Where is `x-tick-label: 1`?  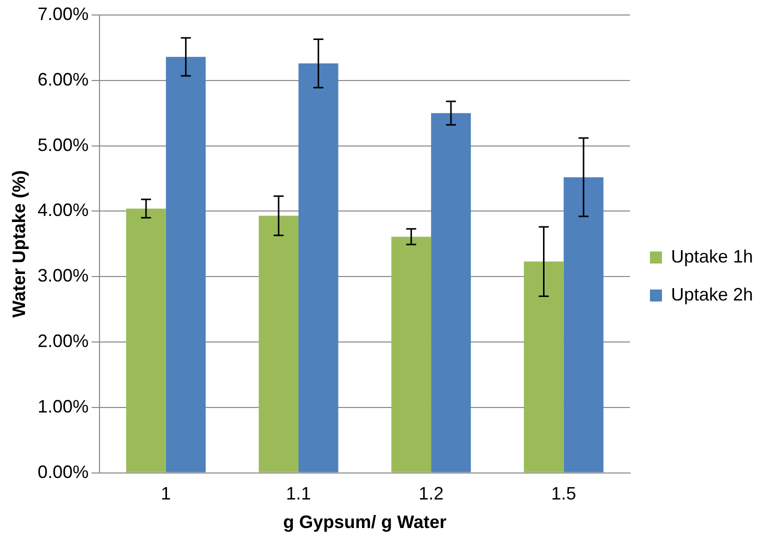 x-tick-label: 1 is located at coordinates (165, 494).